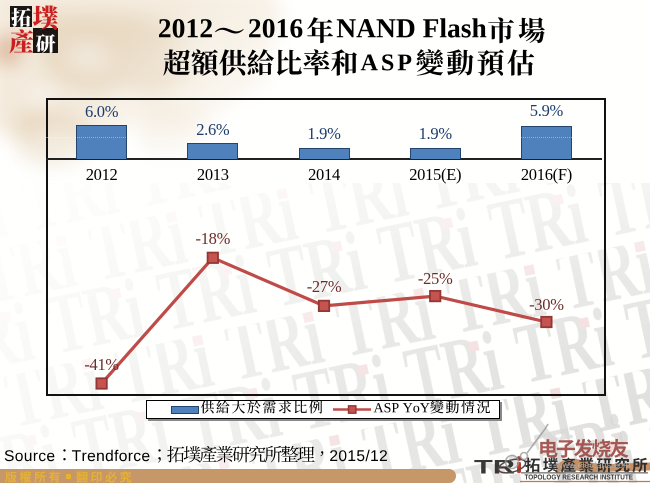 This screenshot has width=650, height=485. Describe the element at coordinates (579, 477) in the screenshot. I see `svg-text: TOPOLOGY RESEARCH INSTITUTE` at that location.